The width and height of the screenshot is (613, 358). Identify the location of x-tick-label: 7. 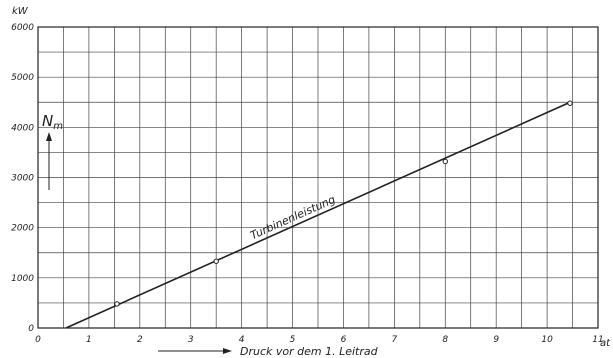
(394, 340).